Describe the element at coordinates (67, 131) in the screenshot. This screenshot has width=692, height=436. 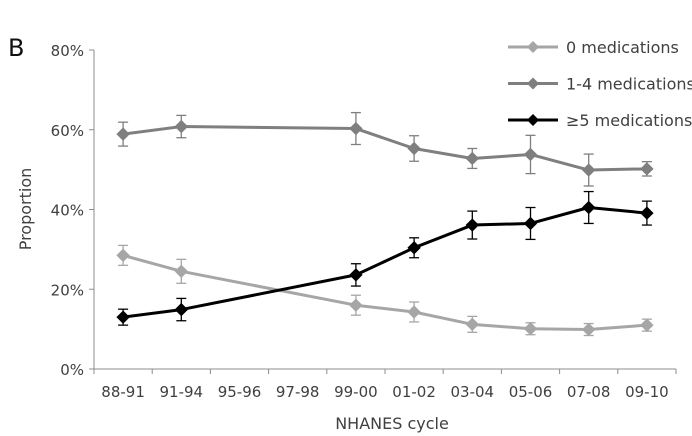
I see `y-tick-label: 60%` at that location.